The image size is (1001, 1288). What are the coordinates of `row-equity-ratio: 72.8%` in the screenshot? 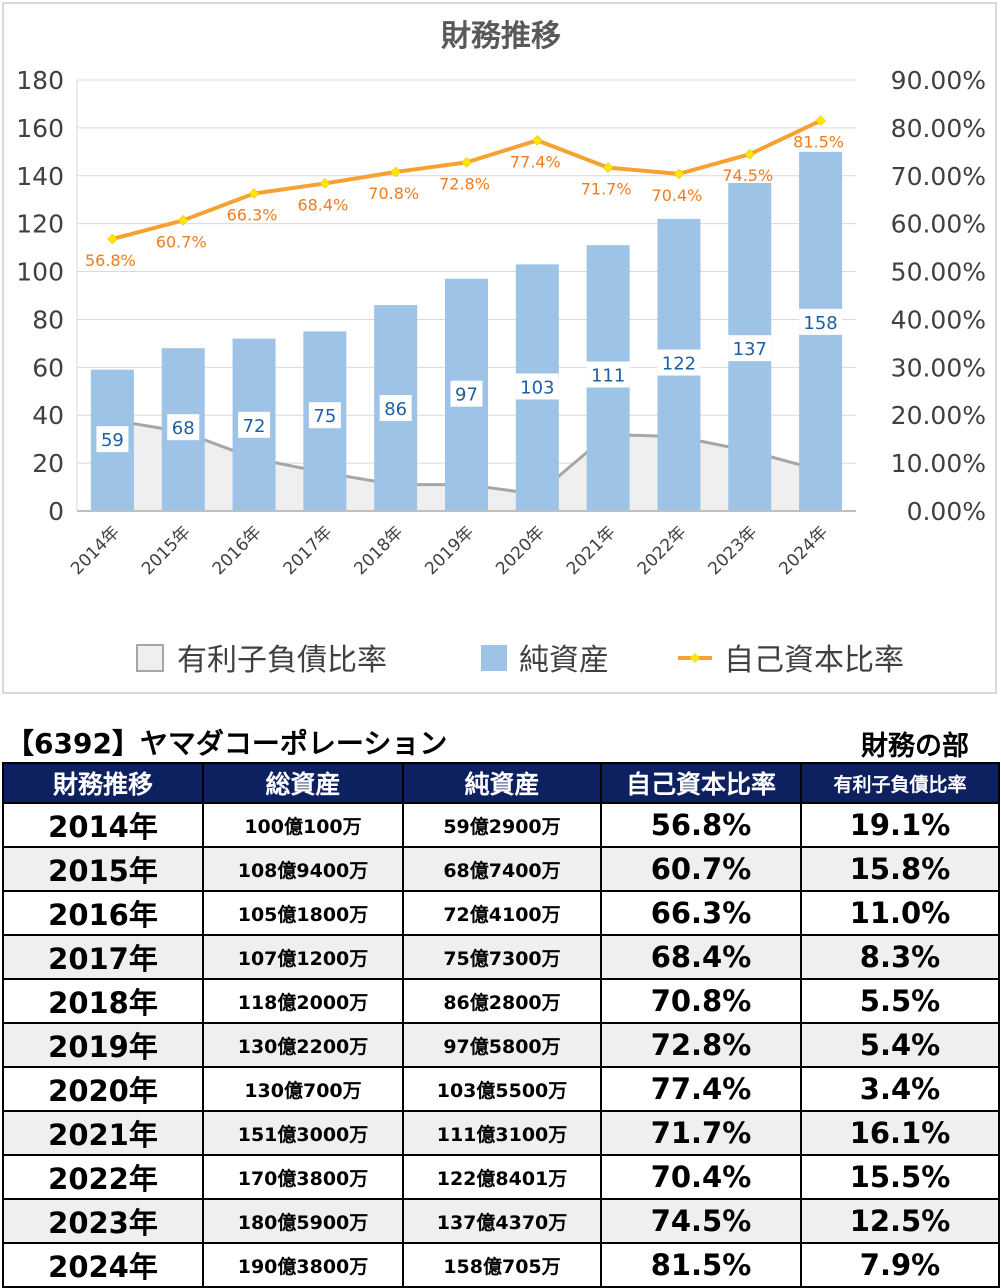 It's located at (701, 1045).